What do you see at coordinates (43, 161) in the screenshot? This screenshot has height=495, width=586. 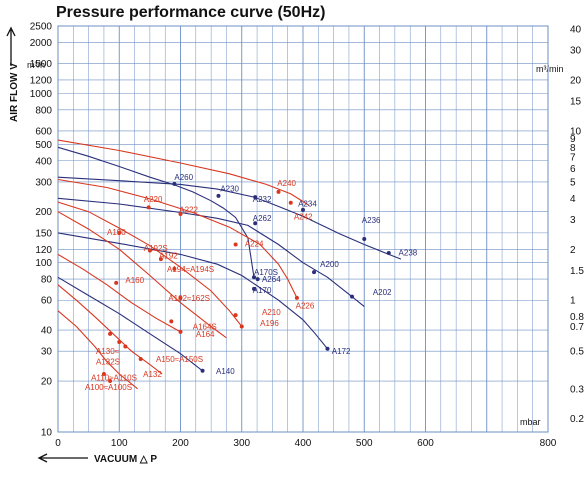 I see `y-tick-label: 400` at bounding box center [43, 161].